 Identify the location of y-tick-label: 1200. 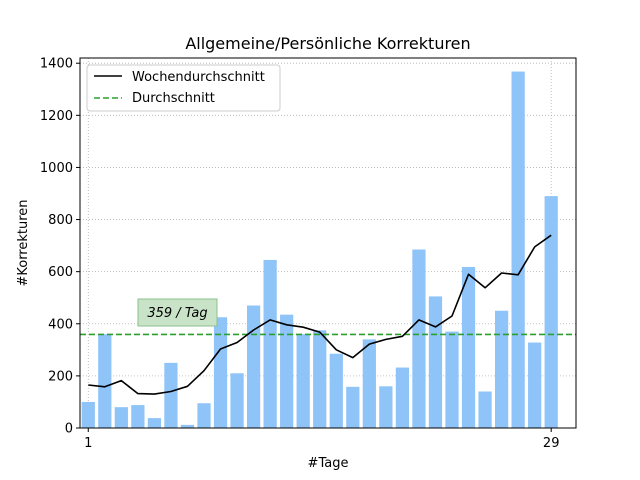
(56, 116).